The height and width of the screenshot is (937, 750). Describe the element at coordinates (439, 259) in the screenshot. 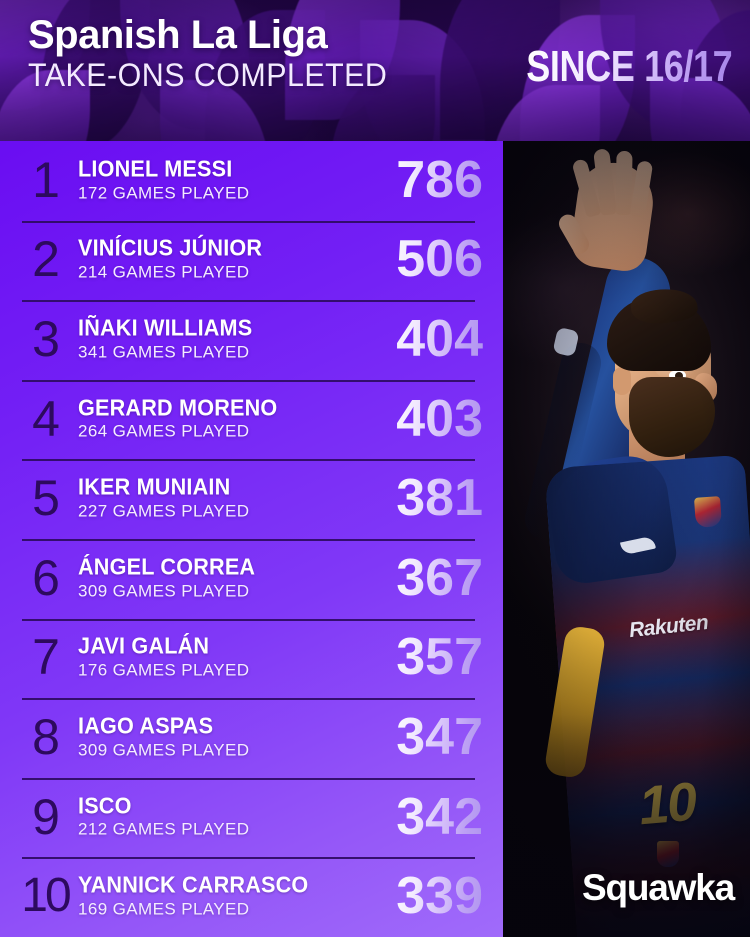

I see `stat-value: 506` at that location.